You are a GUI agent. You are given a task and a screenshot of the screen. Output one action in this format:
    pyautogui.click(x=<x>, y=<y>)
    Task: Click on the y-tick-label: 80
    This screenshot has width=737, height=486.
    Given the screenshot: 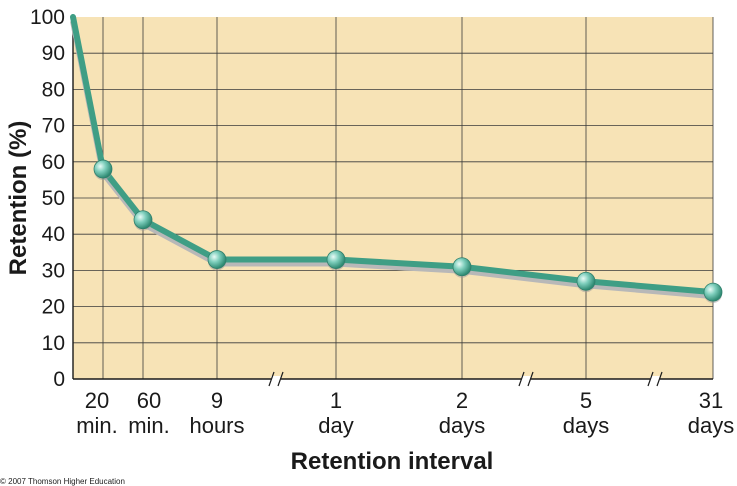 What is the action you would take?
    pyautogui.click(x=53, y=89)
    